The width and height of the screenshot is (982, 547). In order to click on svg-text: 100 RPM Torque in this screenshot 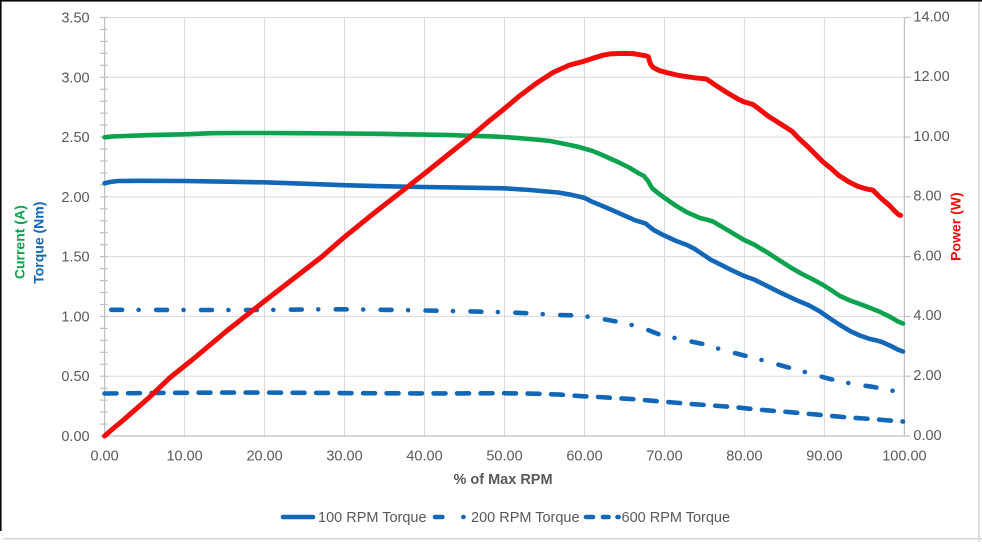, I will do `click(372, 518)`.